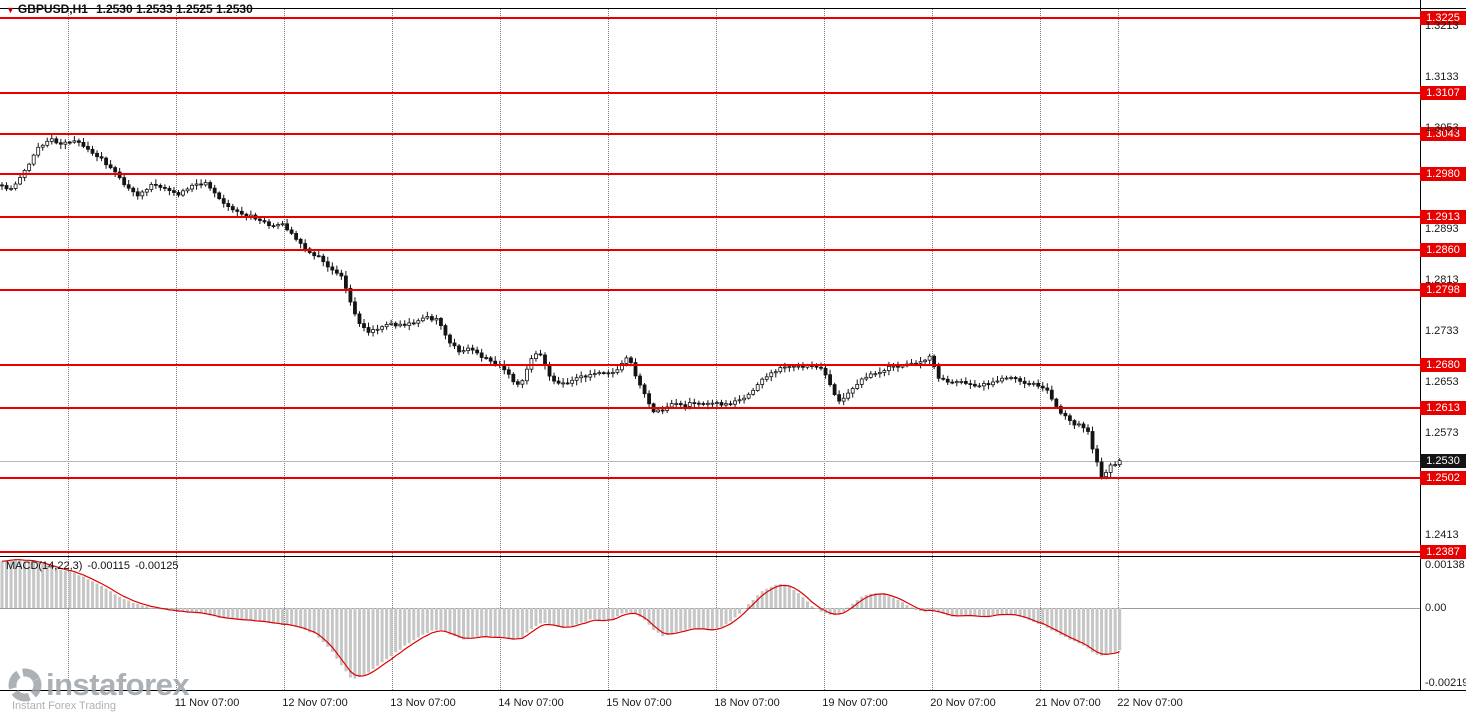 This screenshot has width=1466, height=719. What do you see at coordinates (52, 9) in the screenshot?
I see `symbol-timeframe-label: GBPUSD,H1` at bounding box center [52, 9].